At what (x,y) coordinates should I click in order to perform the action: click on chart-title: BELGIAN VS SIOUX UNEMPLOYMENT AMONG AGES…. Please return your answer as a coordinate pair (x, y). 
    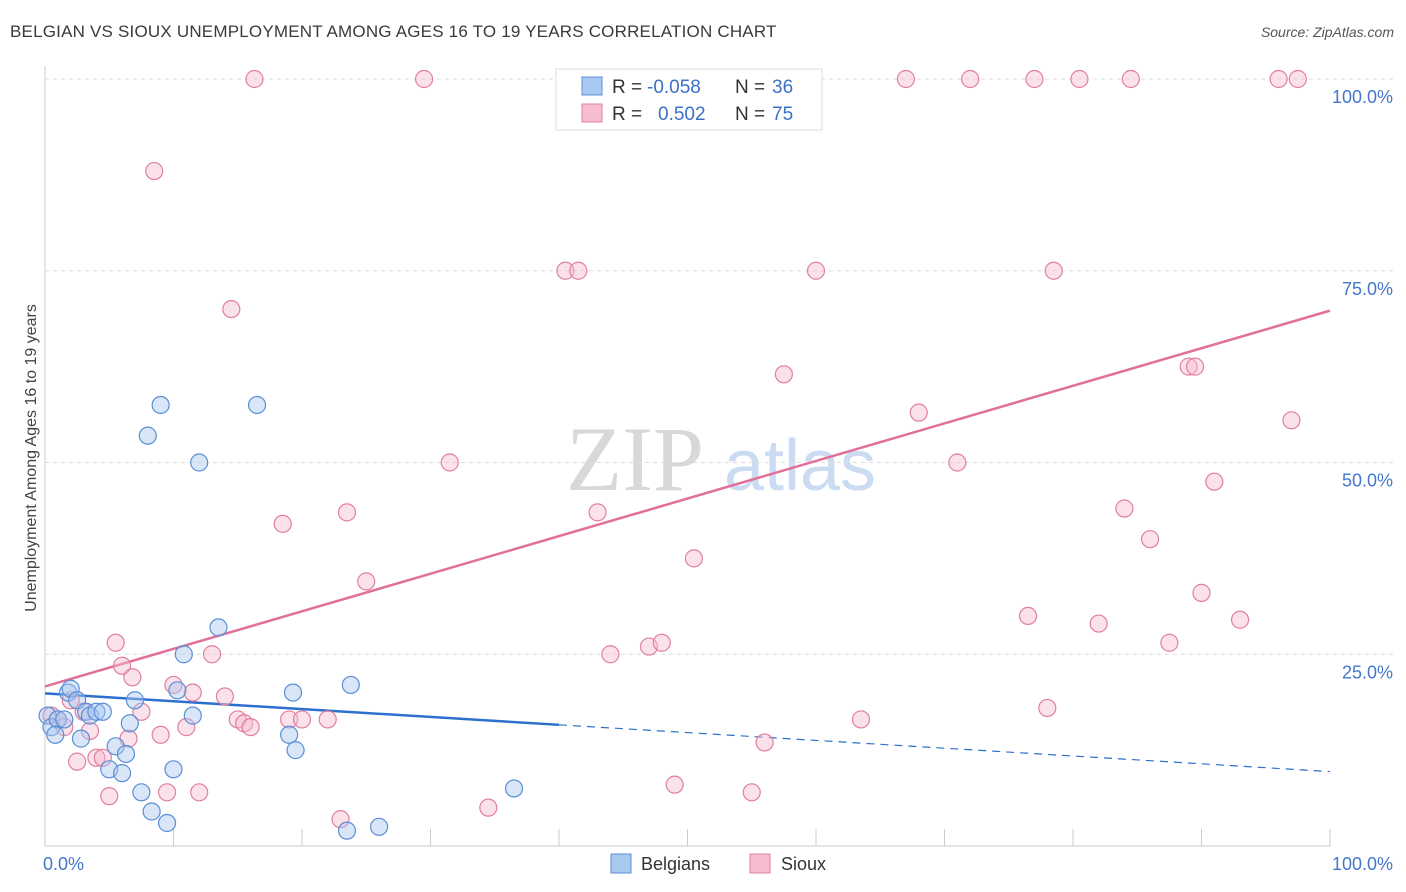
    Looking at the image, I should click on (393, 31).